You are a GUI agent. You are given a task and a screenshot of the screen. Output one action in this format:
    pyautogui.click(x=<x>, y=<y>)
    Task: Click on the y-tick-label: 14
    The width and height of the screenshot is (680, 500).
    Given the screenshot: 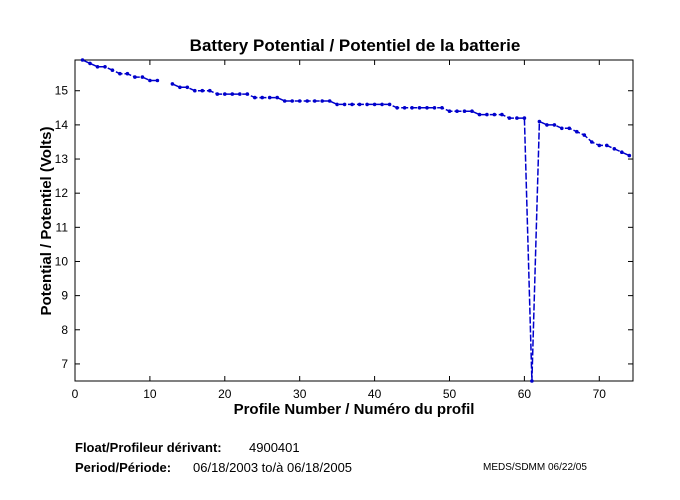 What is the action you would take?
    pyautogui.click(x=62, y=125)
    